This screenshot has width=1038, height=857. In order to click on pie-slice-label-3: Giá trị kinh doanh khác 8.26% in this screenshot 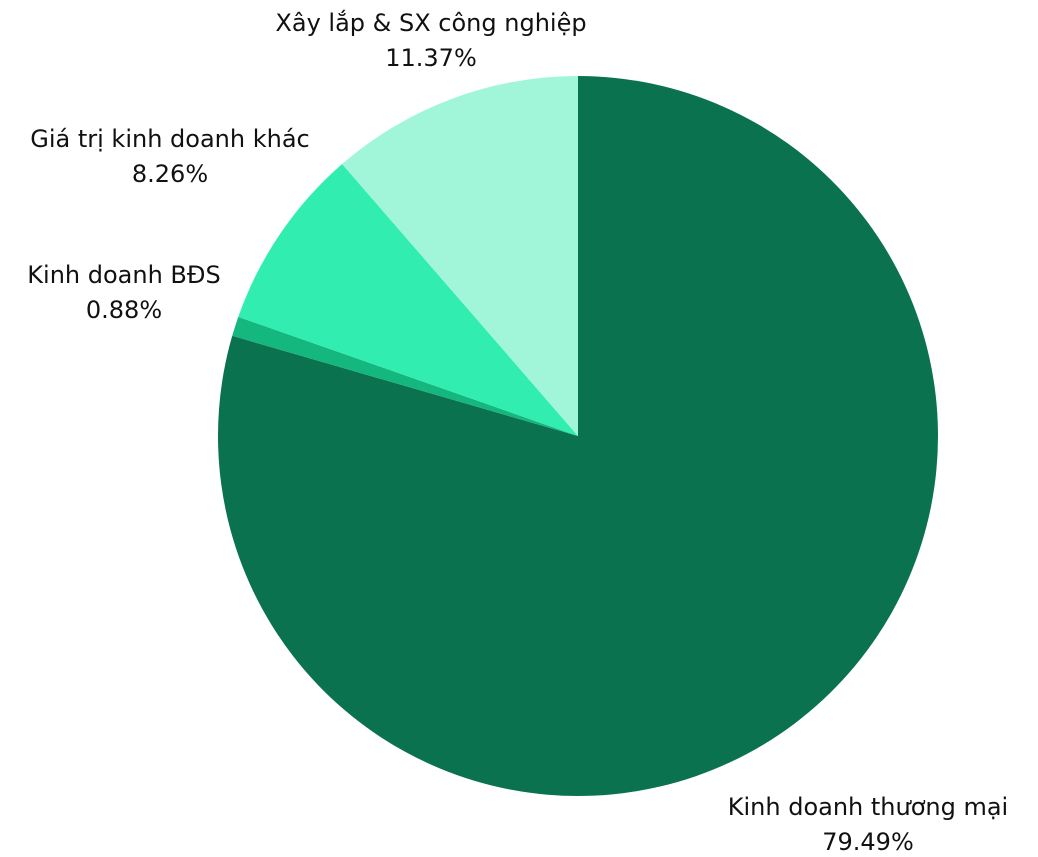, I will do `click(169, 156)`.